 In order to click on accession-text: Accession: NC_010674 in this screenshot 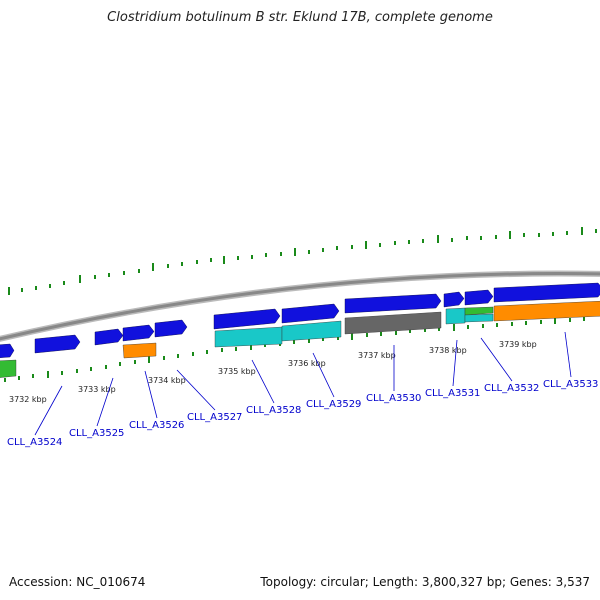, I will do `click(77, 582)`.